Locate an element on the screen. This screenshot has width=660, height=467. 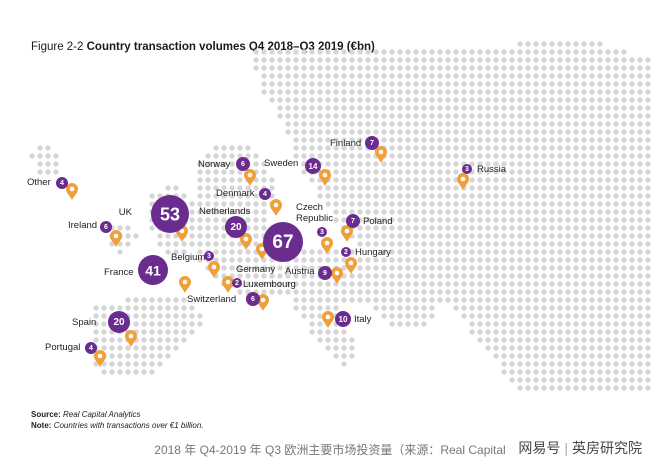
country-label: Luxembourg is located at coordinates (269, 284).